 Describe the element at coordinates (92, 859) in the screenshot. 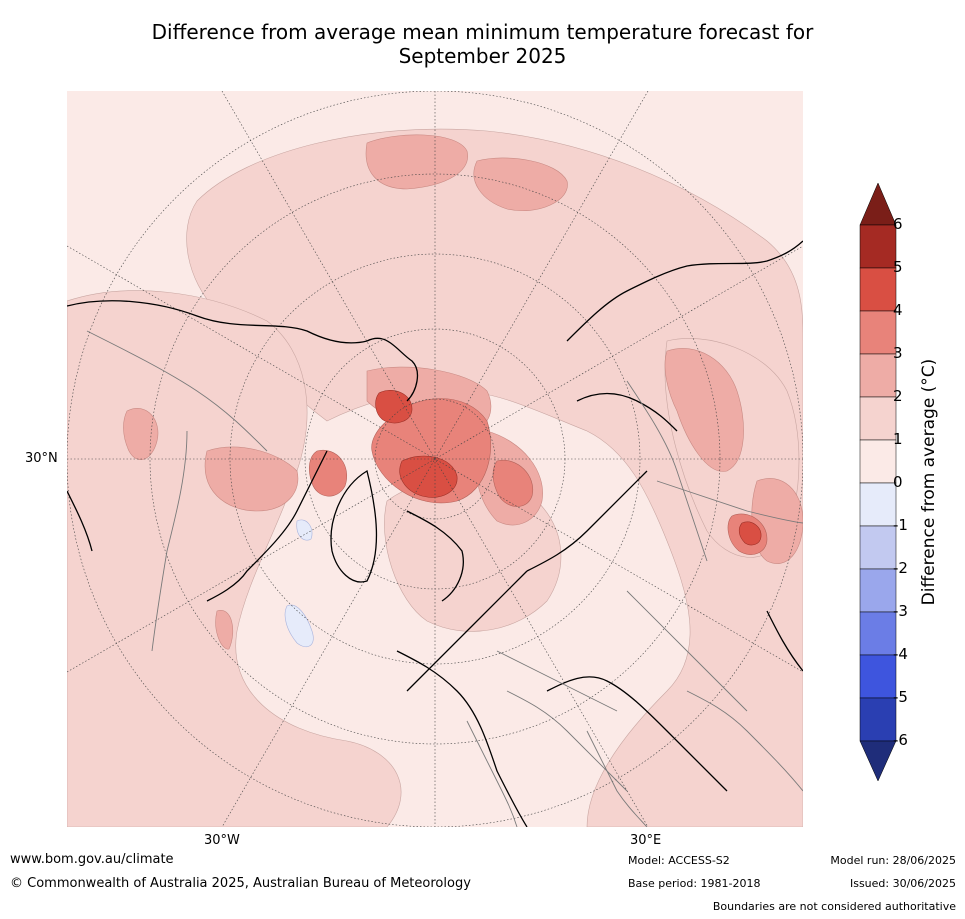

I see `website-link: www.bom.gov.au/climate` at that location.